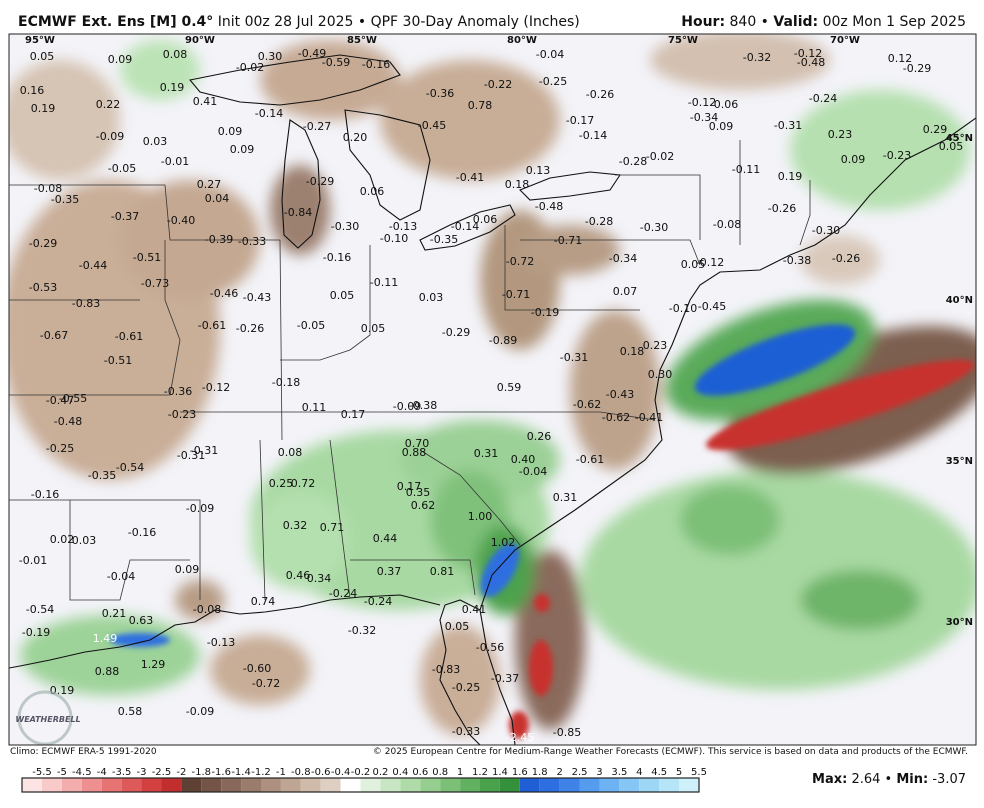 The height and width of the screenshot is (808, 984). What do you see at coordinates (43, 108) in the screenshot?
I see `value-label: 0.19` at bounding box center [43, 108].